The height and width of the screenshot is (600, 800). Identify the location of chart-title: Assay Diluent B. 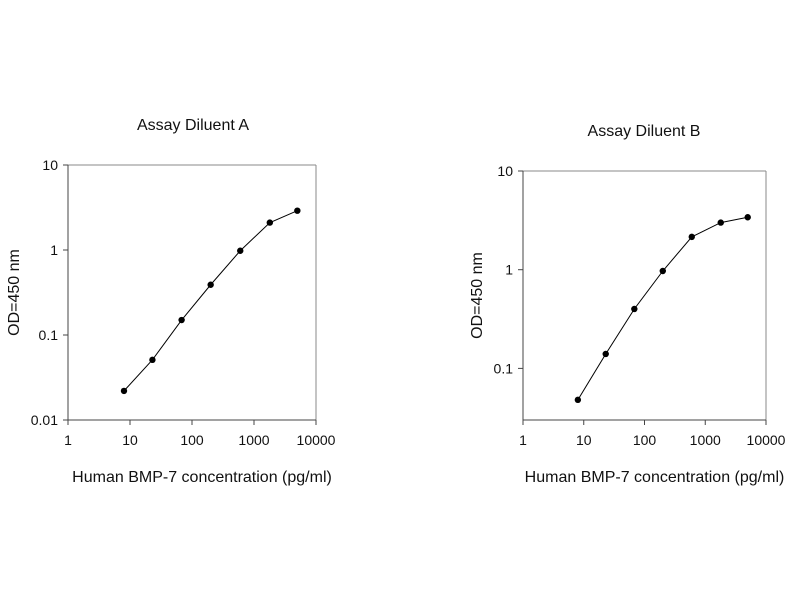
(644, 131).